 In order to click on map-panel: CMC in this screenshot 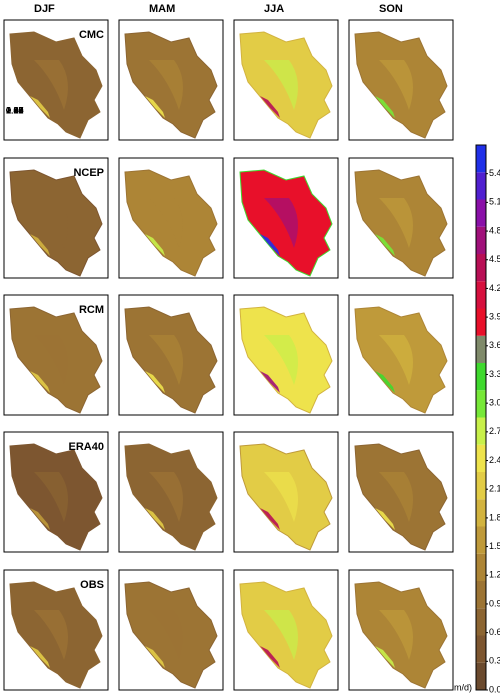, I will do `click(56, 80)`.